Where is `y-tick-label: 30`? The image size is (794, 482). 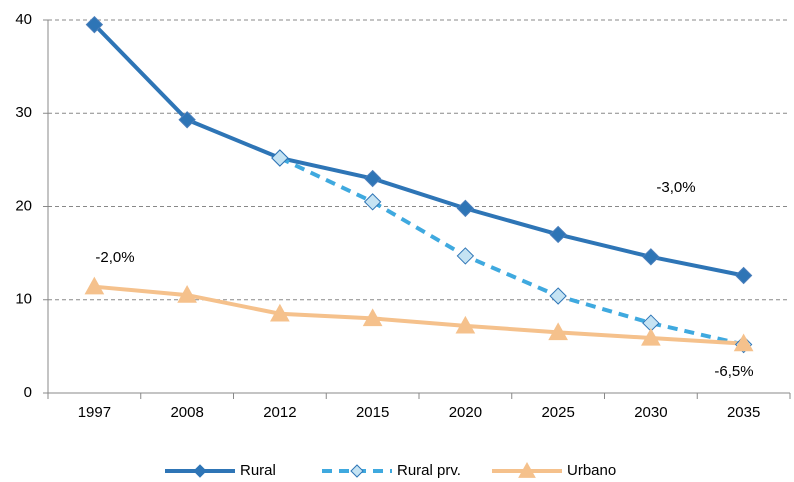
y-tick-label: 30 is located at coordinates (23, 112).